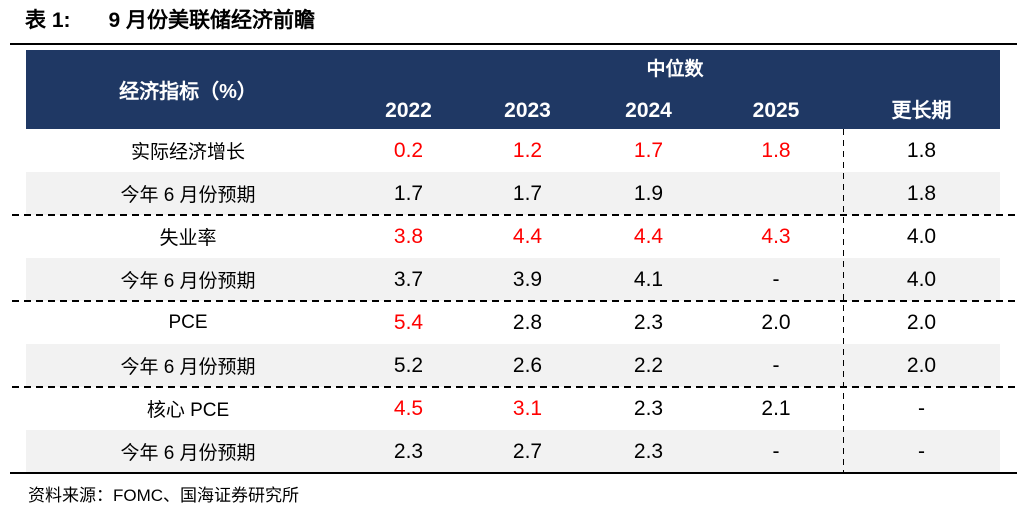 The height and width of the screenshot is (518, 1033). What do you see at coordinates (776, 110) in the screenshot?
I see `header-year-2025: 2025` at bounding box center [776, 110].